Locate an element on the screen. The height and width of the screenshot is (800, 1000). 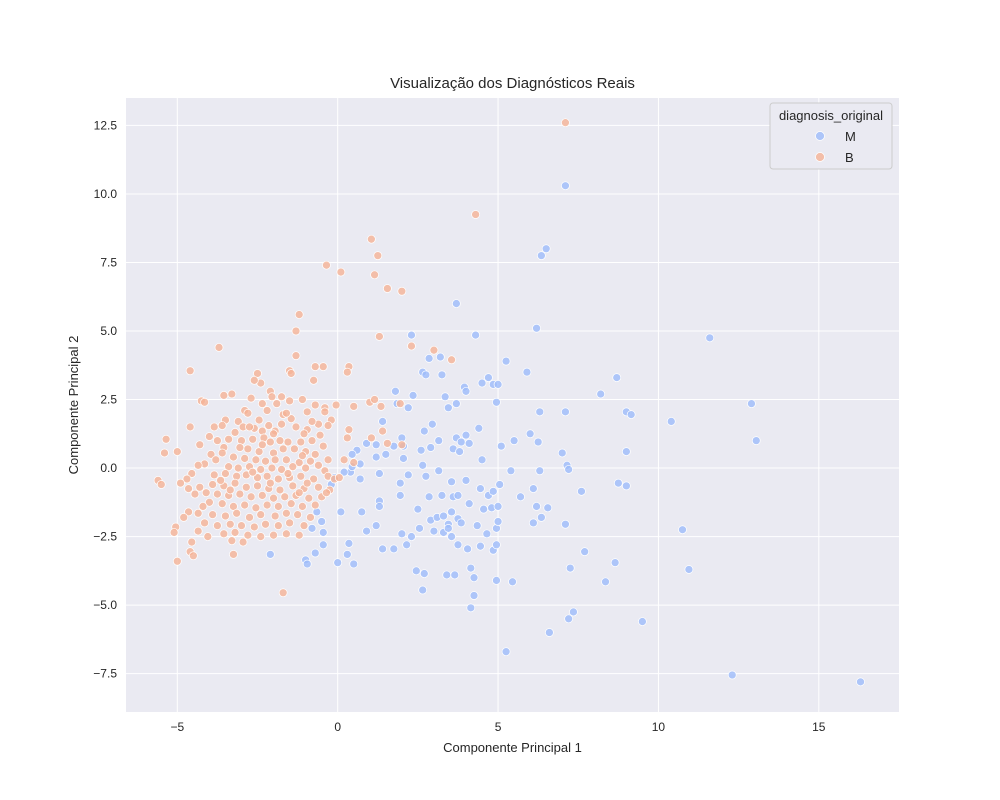
y-tick-label: 12.5 is located at coordinates (106, 125).